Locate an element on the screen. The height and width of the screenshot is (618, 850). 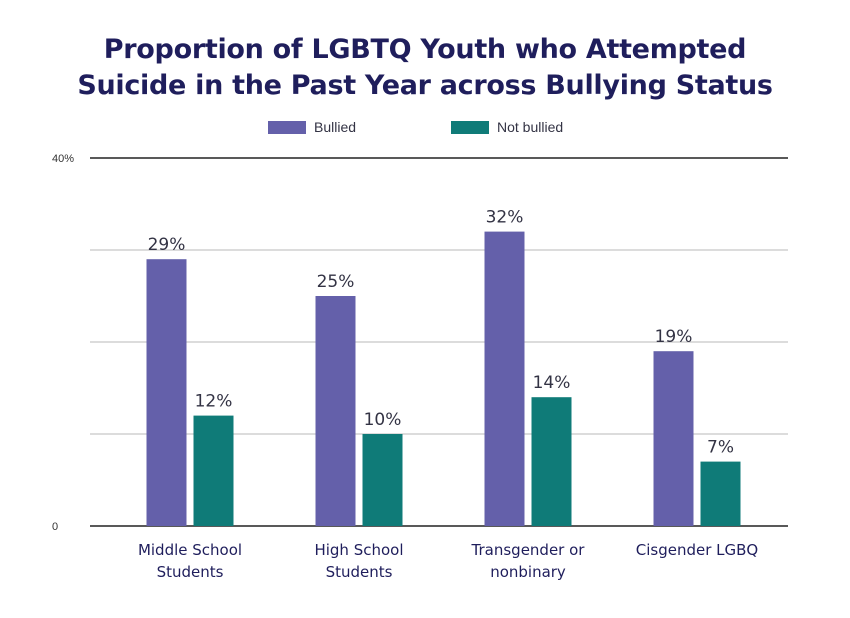
legend-label-not-bullied: Not bullied is located at coordinates (530, 127).